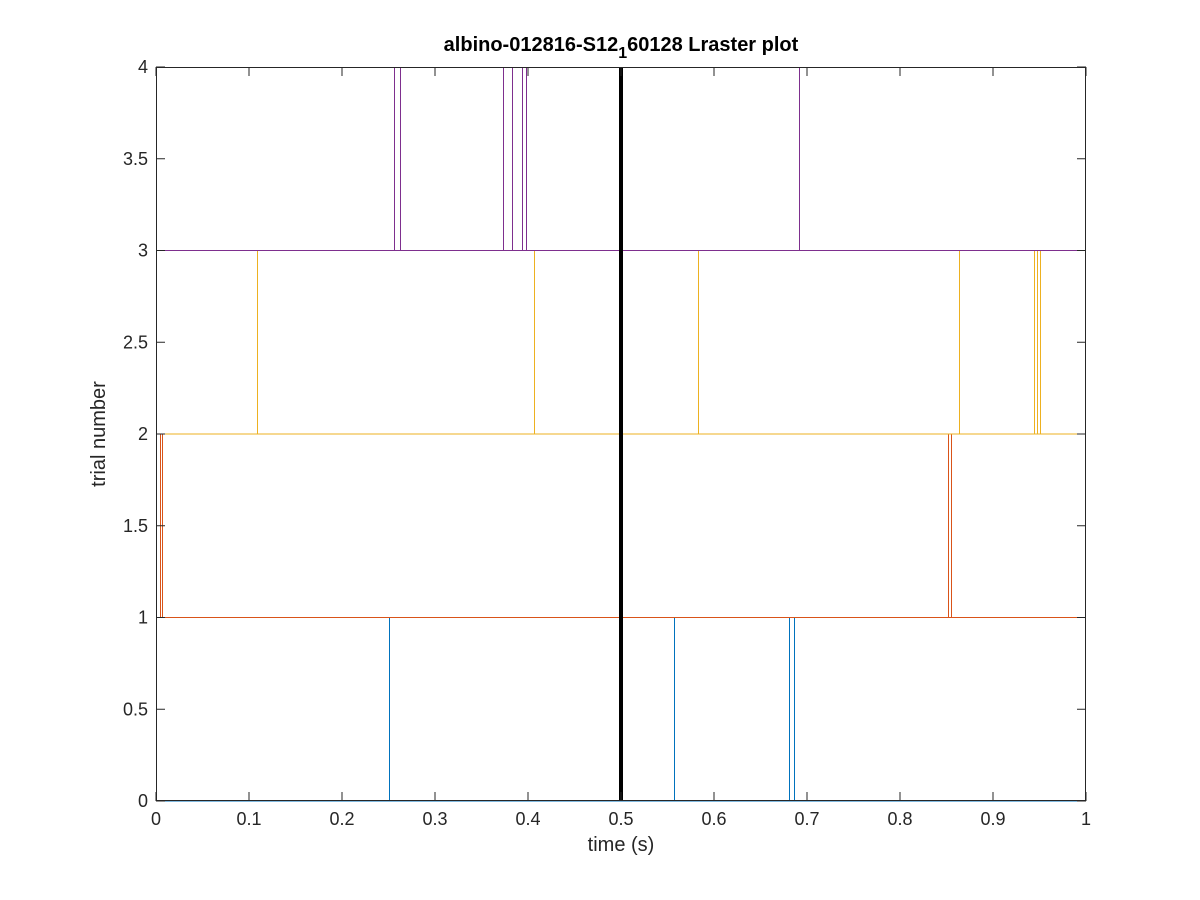 The height and width of the screenshot is (900, 1200). What do you see at coordinates (899, 819) in the screenshot?
I see `x-tick-label: 0.8` at bounding box center [899, 819].